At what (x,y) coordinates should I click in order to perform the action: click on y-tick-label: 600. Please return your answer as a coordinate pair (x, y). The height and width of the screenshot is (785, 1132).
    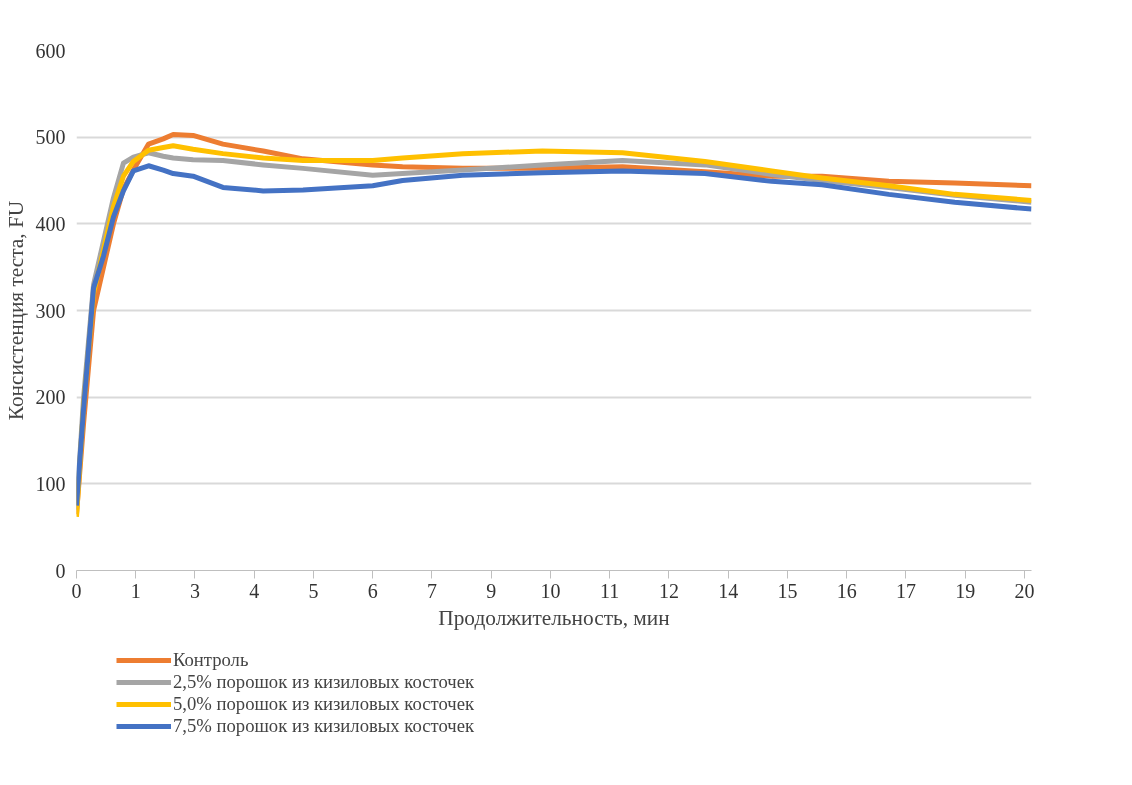
    Looking at the image, I should click on (50, 50).